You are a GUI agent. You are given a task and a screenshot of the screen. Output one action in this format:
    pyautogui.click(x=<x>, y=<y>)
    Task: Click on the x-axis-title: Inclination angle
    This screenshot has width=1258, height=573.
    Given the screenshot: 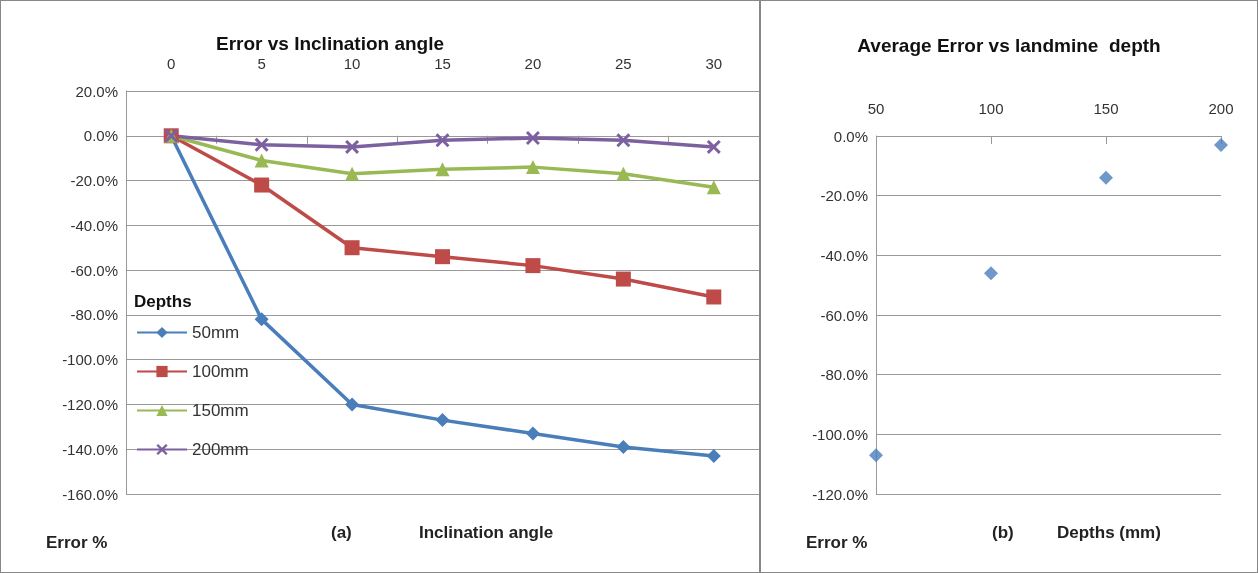 What is the action you would take?
    pyautogui.click(x=486, y=532)
    